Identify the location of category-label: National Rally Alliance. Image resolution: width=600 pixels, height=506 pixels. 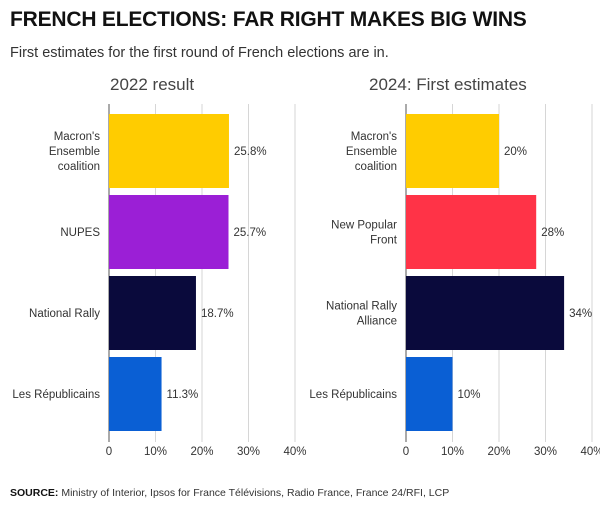
(361, 314).